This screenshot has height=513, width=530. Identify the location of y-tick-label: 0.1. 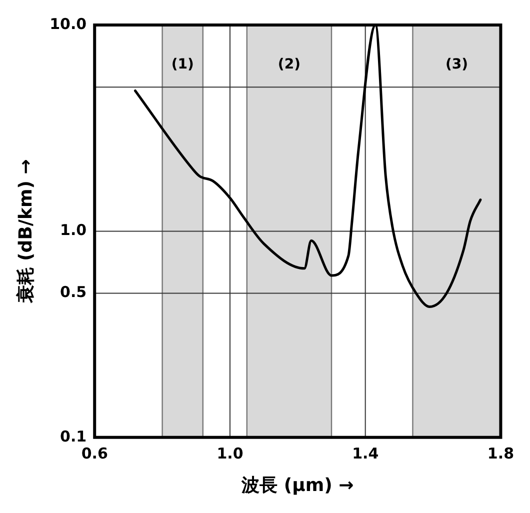
(73, 436).